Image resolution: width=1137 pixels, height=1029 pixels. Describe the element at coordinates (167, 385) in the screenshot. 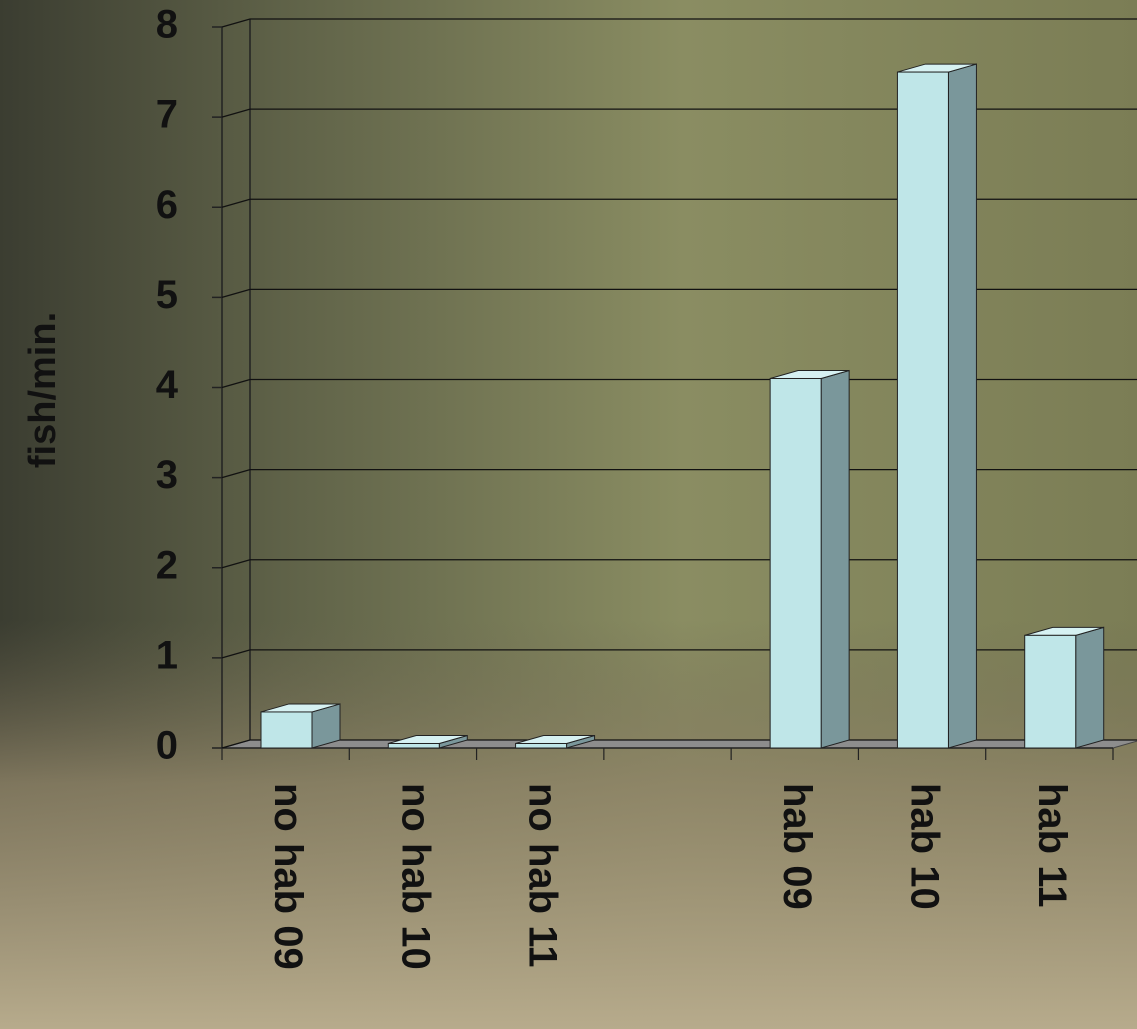

I see `y-tick-label: 4` at that location.